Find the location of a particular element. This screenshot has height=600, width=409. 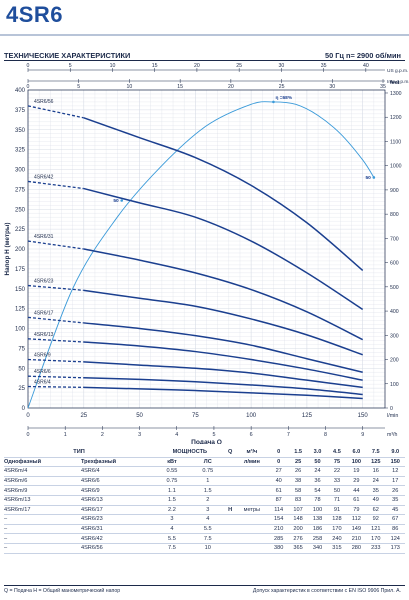

head-value: 67 is located at coordinates (395, 519).